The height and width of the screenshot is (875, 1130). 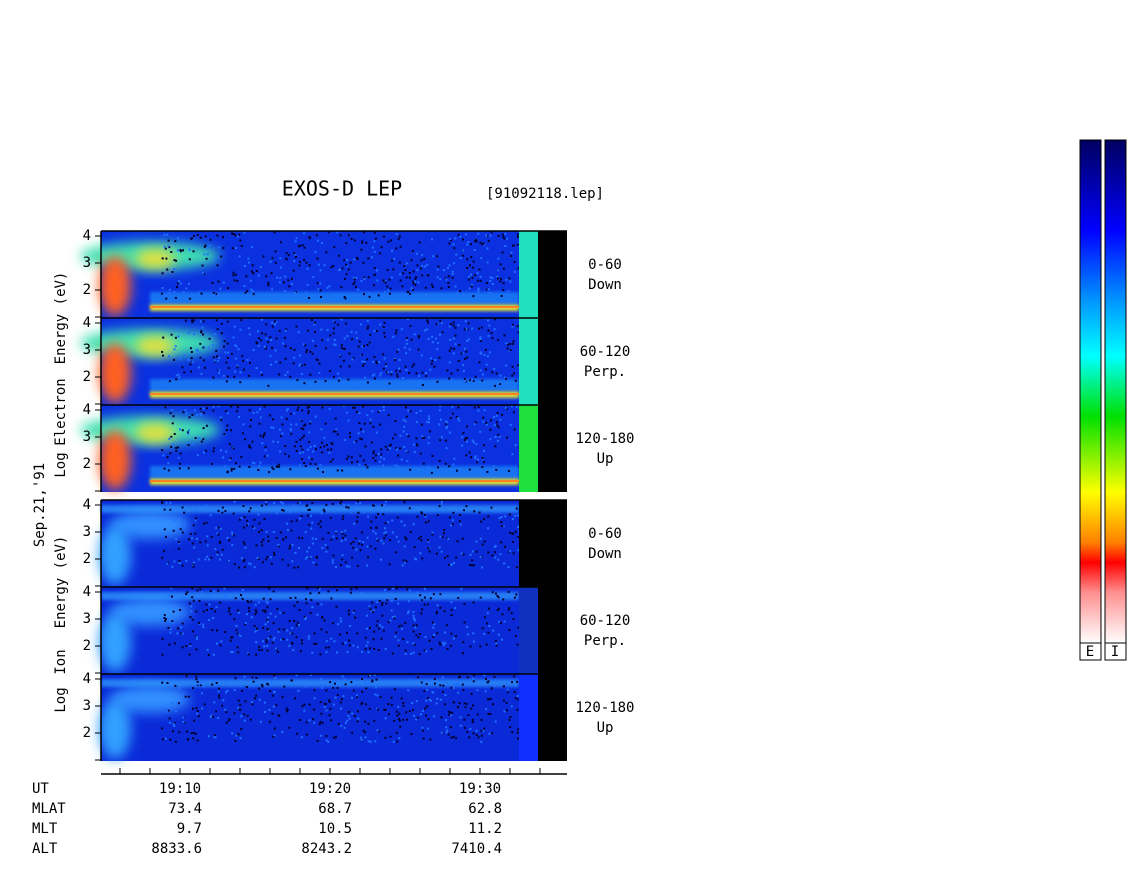 What do you see at coordinates (604, 439) in the screenshot?
I see `channel-range: 120-180` at bounding box center [604, 439].